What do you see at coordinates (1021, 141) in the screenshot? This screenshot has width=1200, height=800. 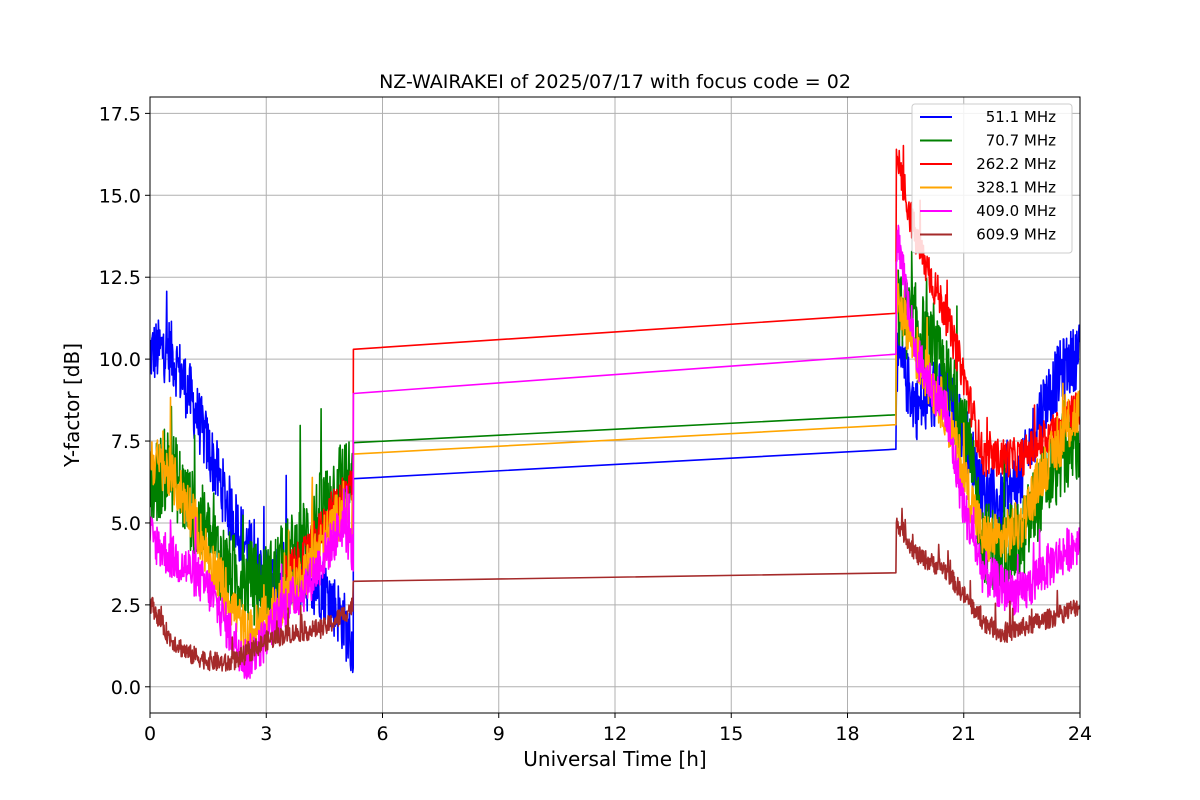 I see `legend-label-1: 70.7 MHz` at bounding box center [1021, 141].